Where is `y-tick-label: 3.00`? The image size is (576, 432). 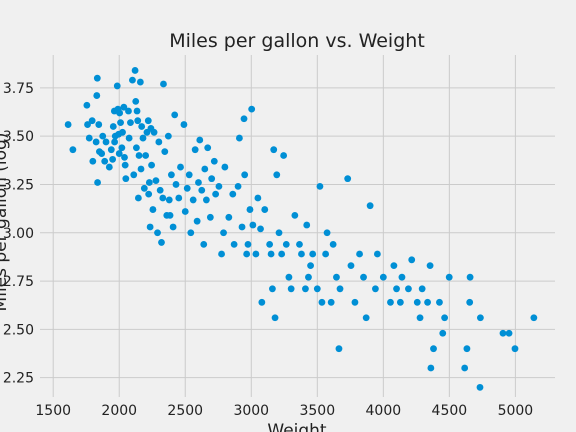
y-tick-label: 3.00 is located at coordinates (18, 234).